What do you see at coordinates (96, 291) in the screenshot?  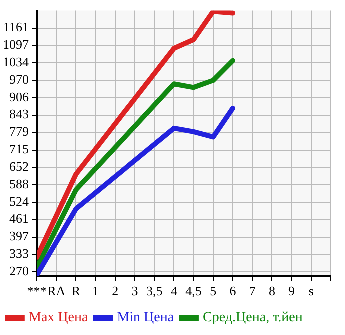 I see `x-tick-label: 1` at bounding box center [96, 291].